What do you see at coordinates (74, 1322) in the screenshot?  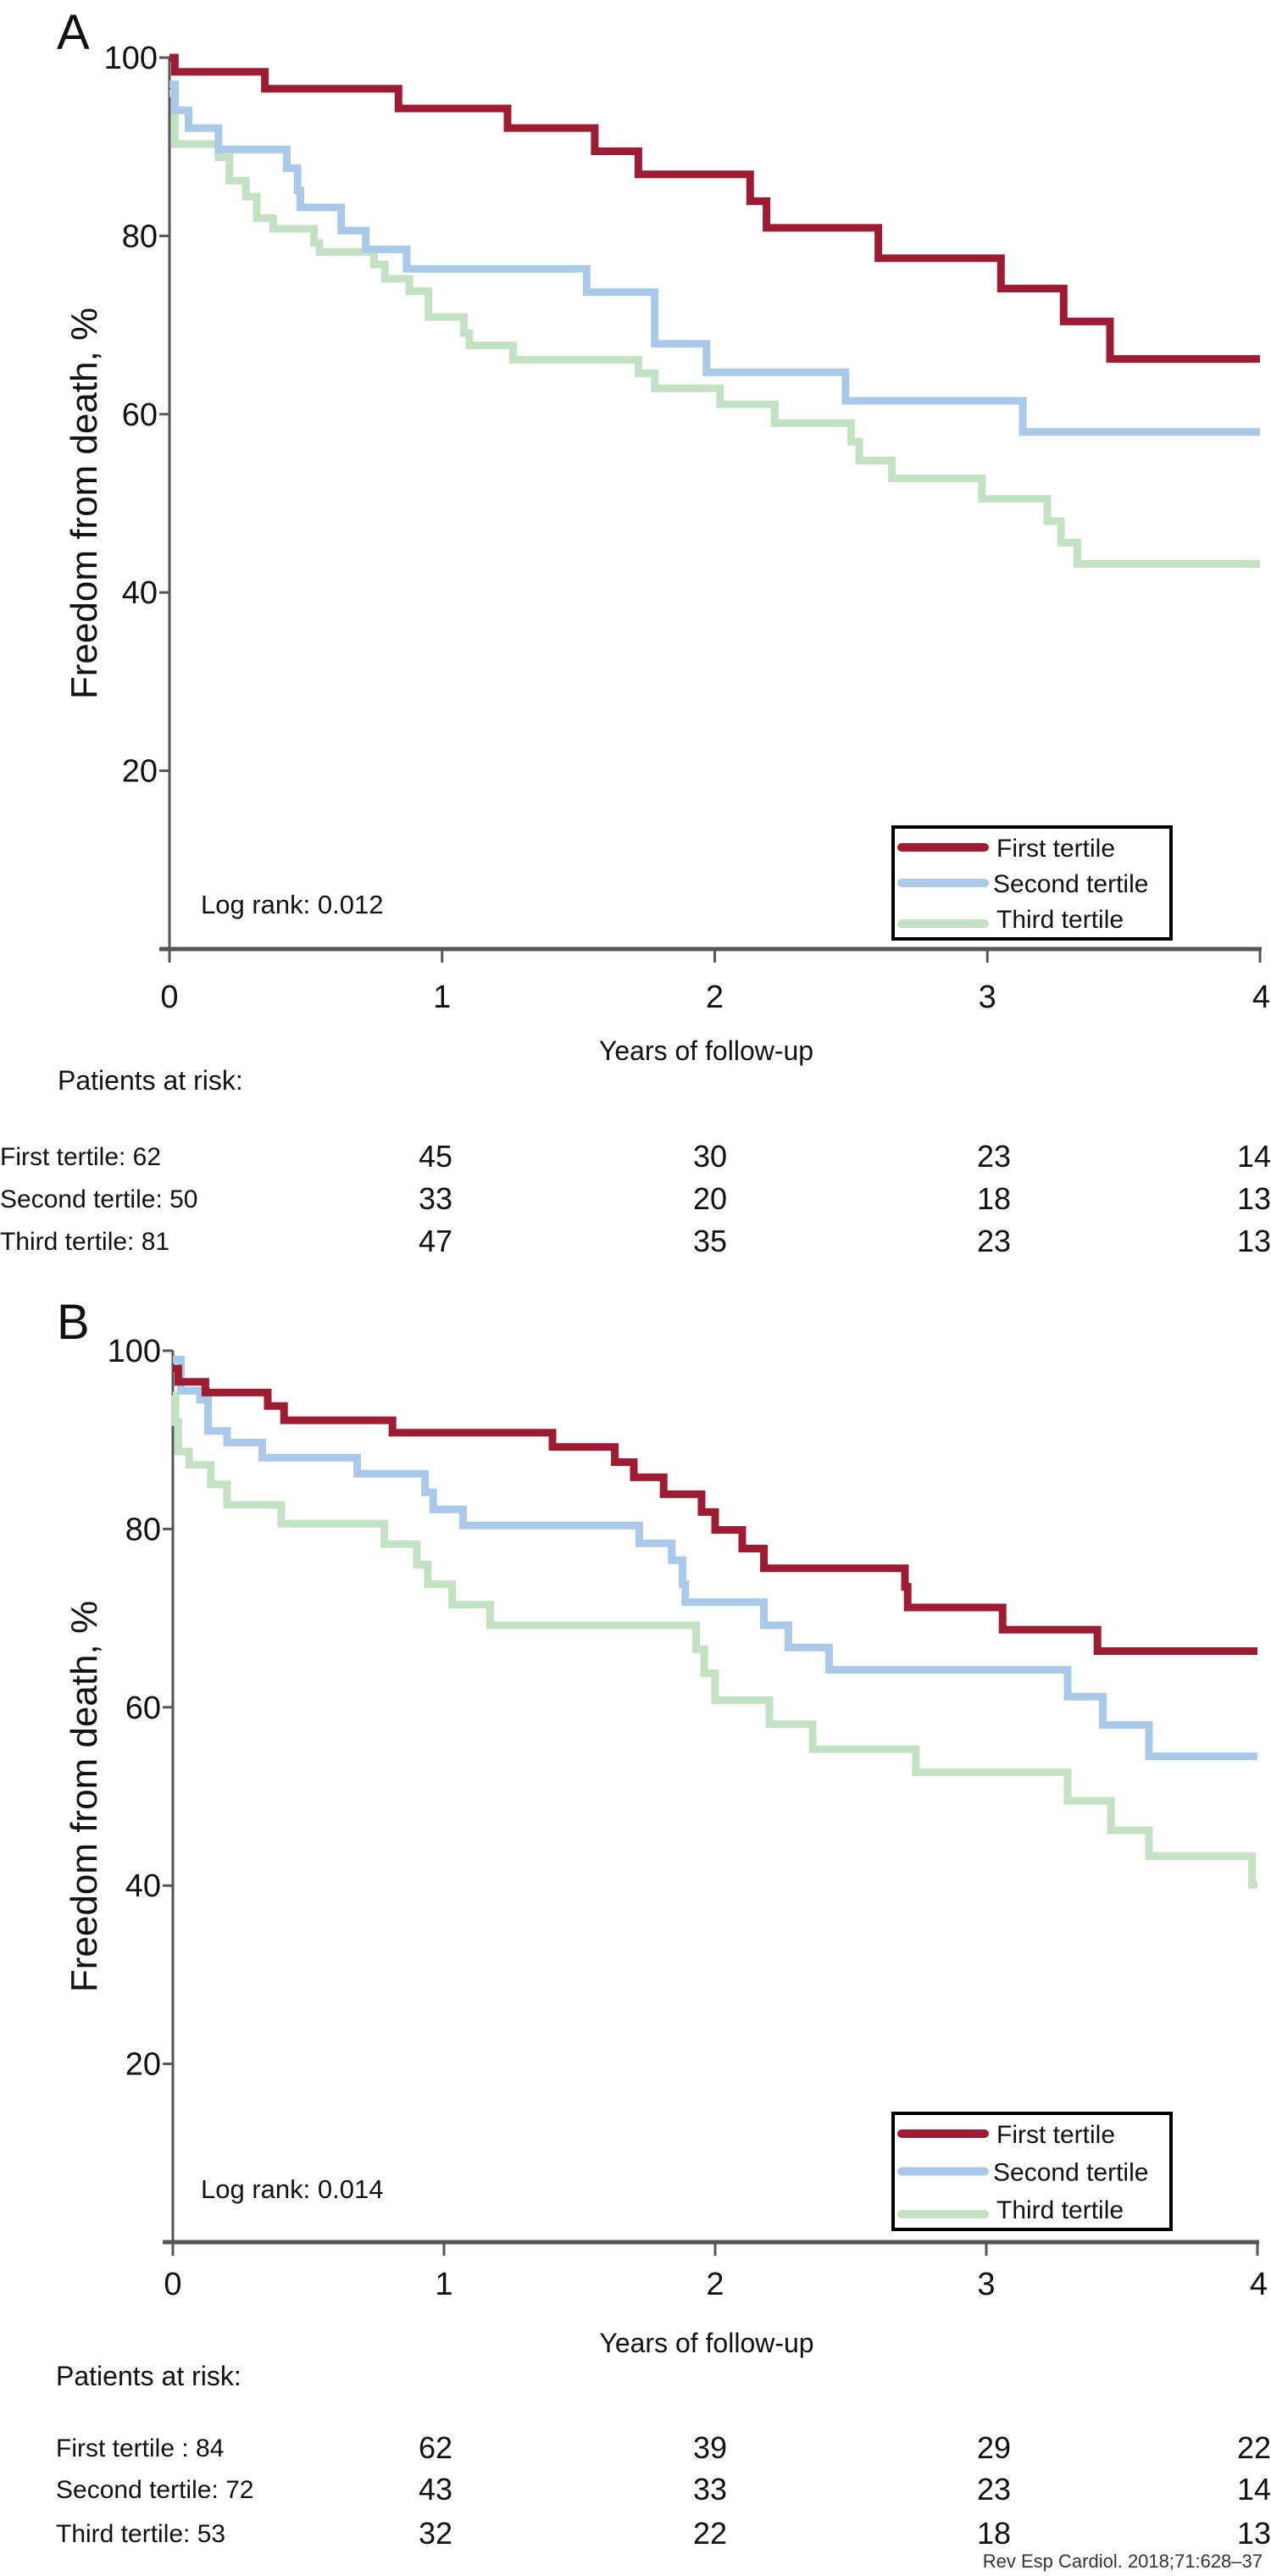 I see `panel-letter: B` at bounding box center [74, 1322].